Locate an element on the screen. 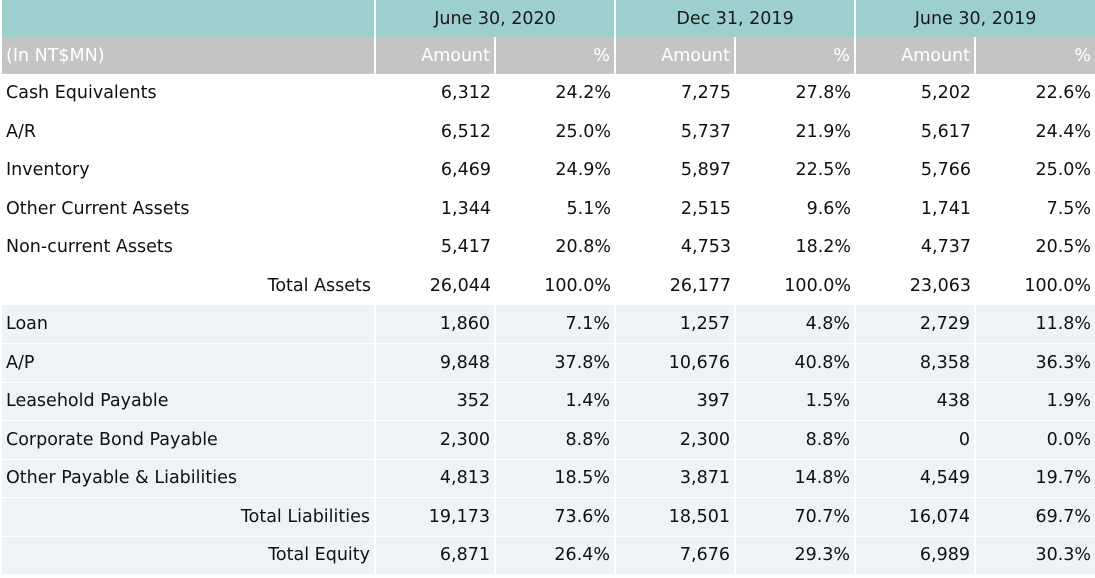 The image size is (1095, 578). percent-cell: 22.5% is located at coordinates (795, 170).